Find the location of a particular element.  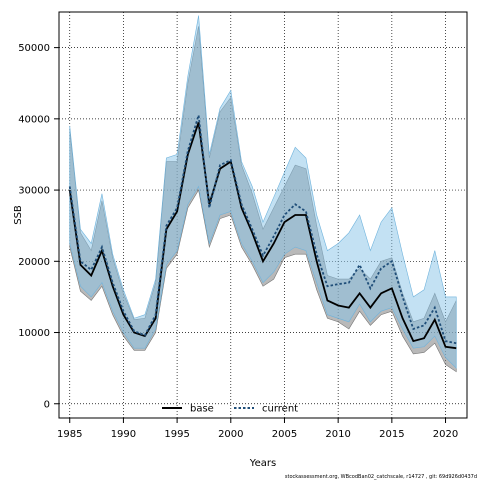

x-tick-label: 2020 is located at coordinates (445, 434).